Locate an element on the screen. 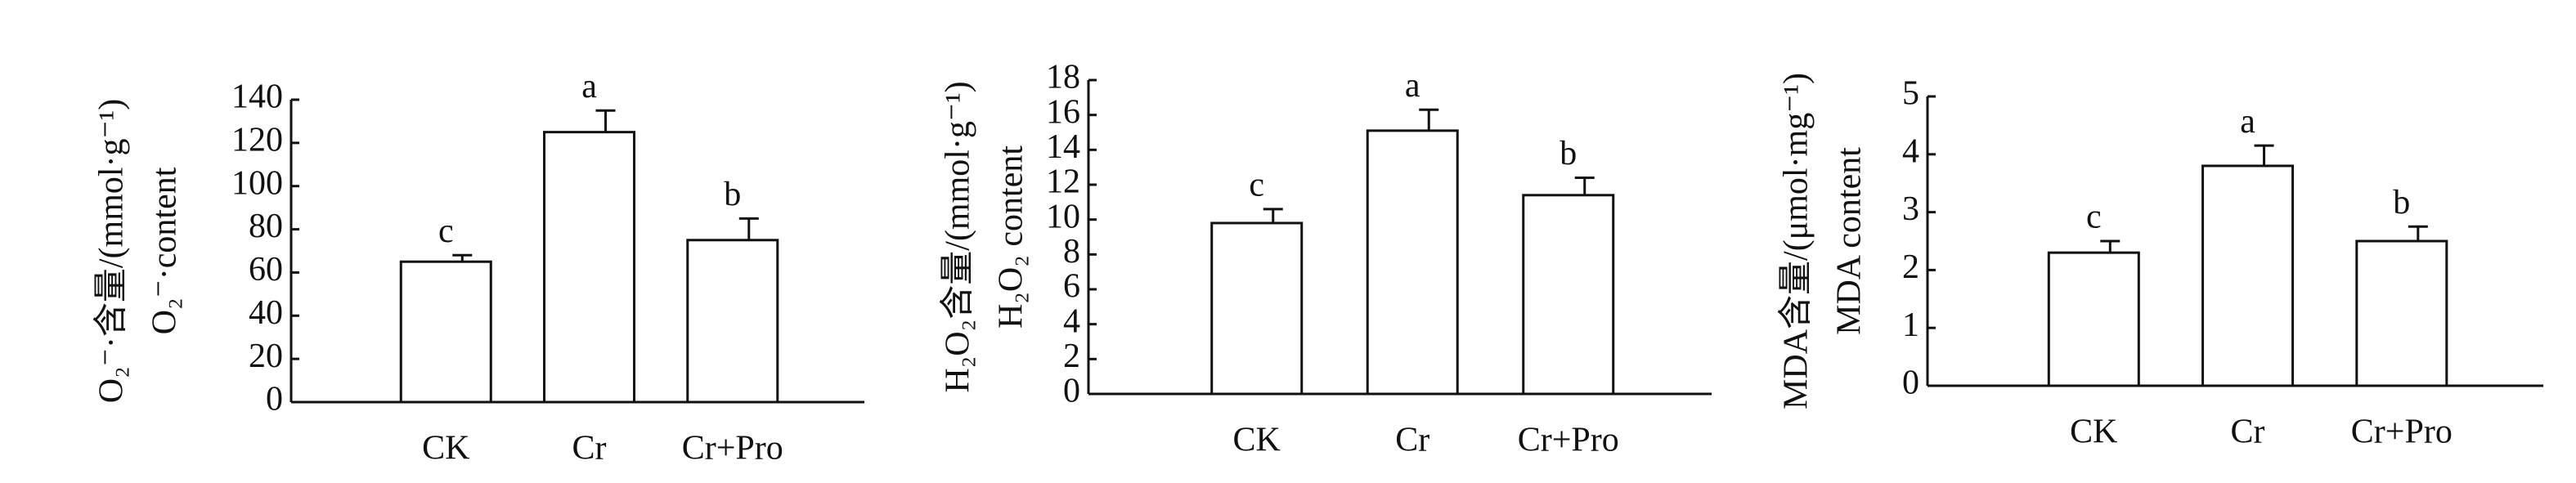 This screenshot has height=483, width=2576. y-tick-label: 80 is located at coordinates (266, 226).